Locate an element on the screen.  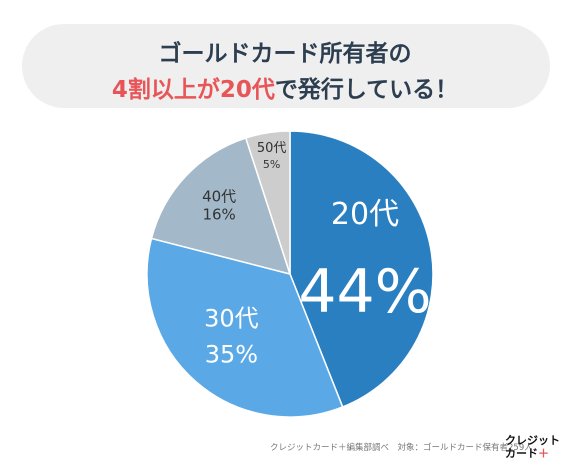
slice-percent-2: 35% is located at coordinates (231, 355).